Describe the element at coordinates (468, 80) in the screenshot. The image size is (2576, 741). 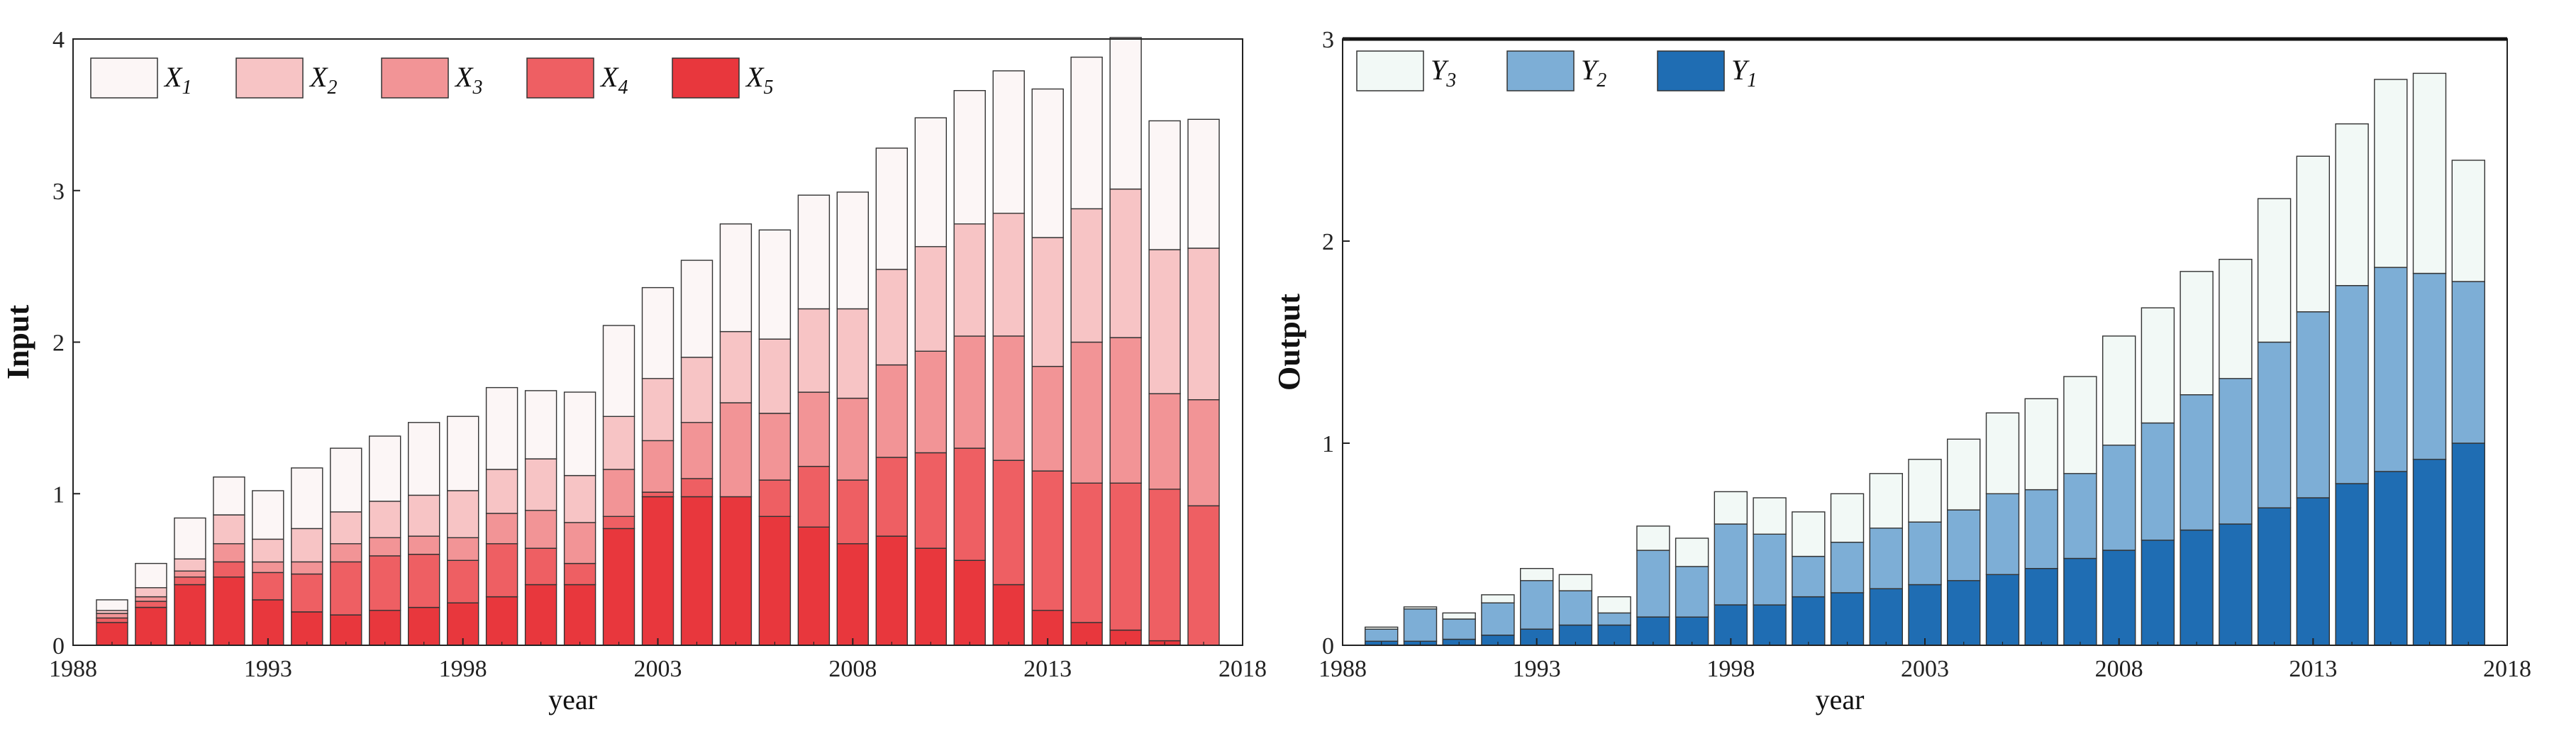
I see `legend-label-x3: X3` at that location.